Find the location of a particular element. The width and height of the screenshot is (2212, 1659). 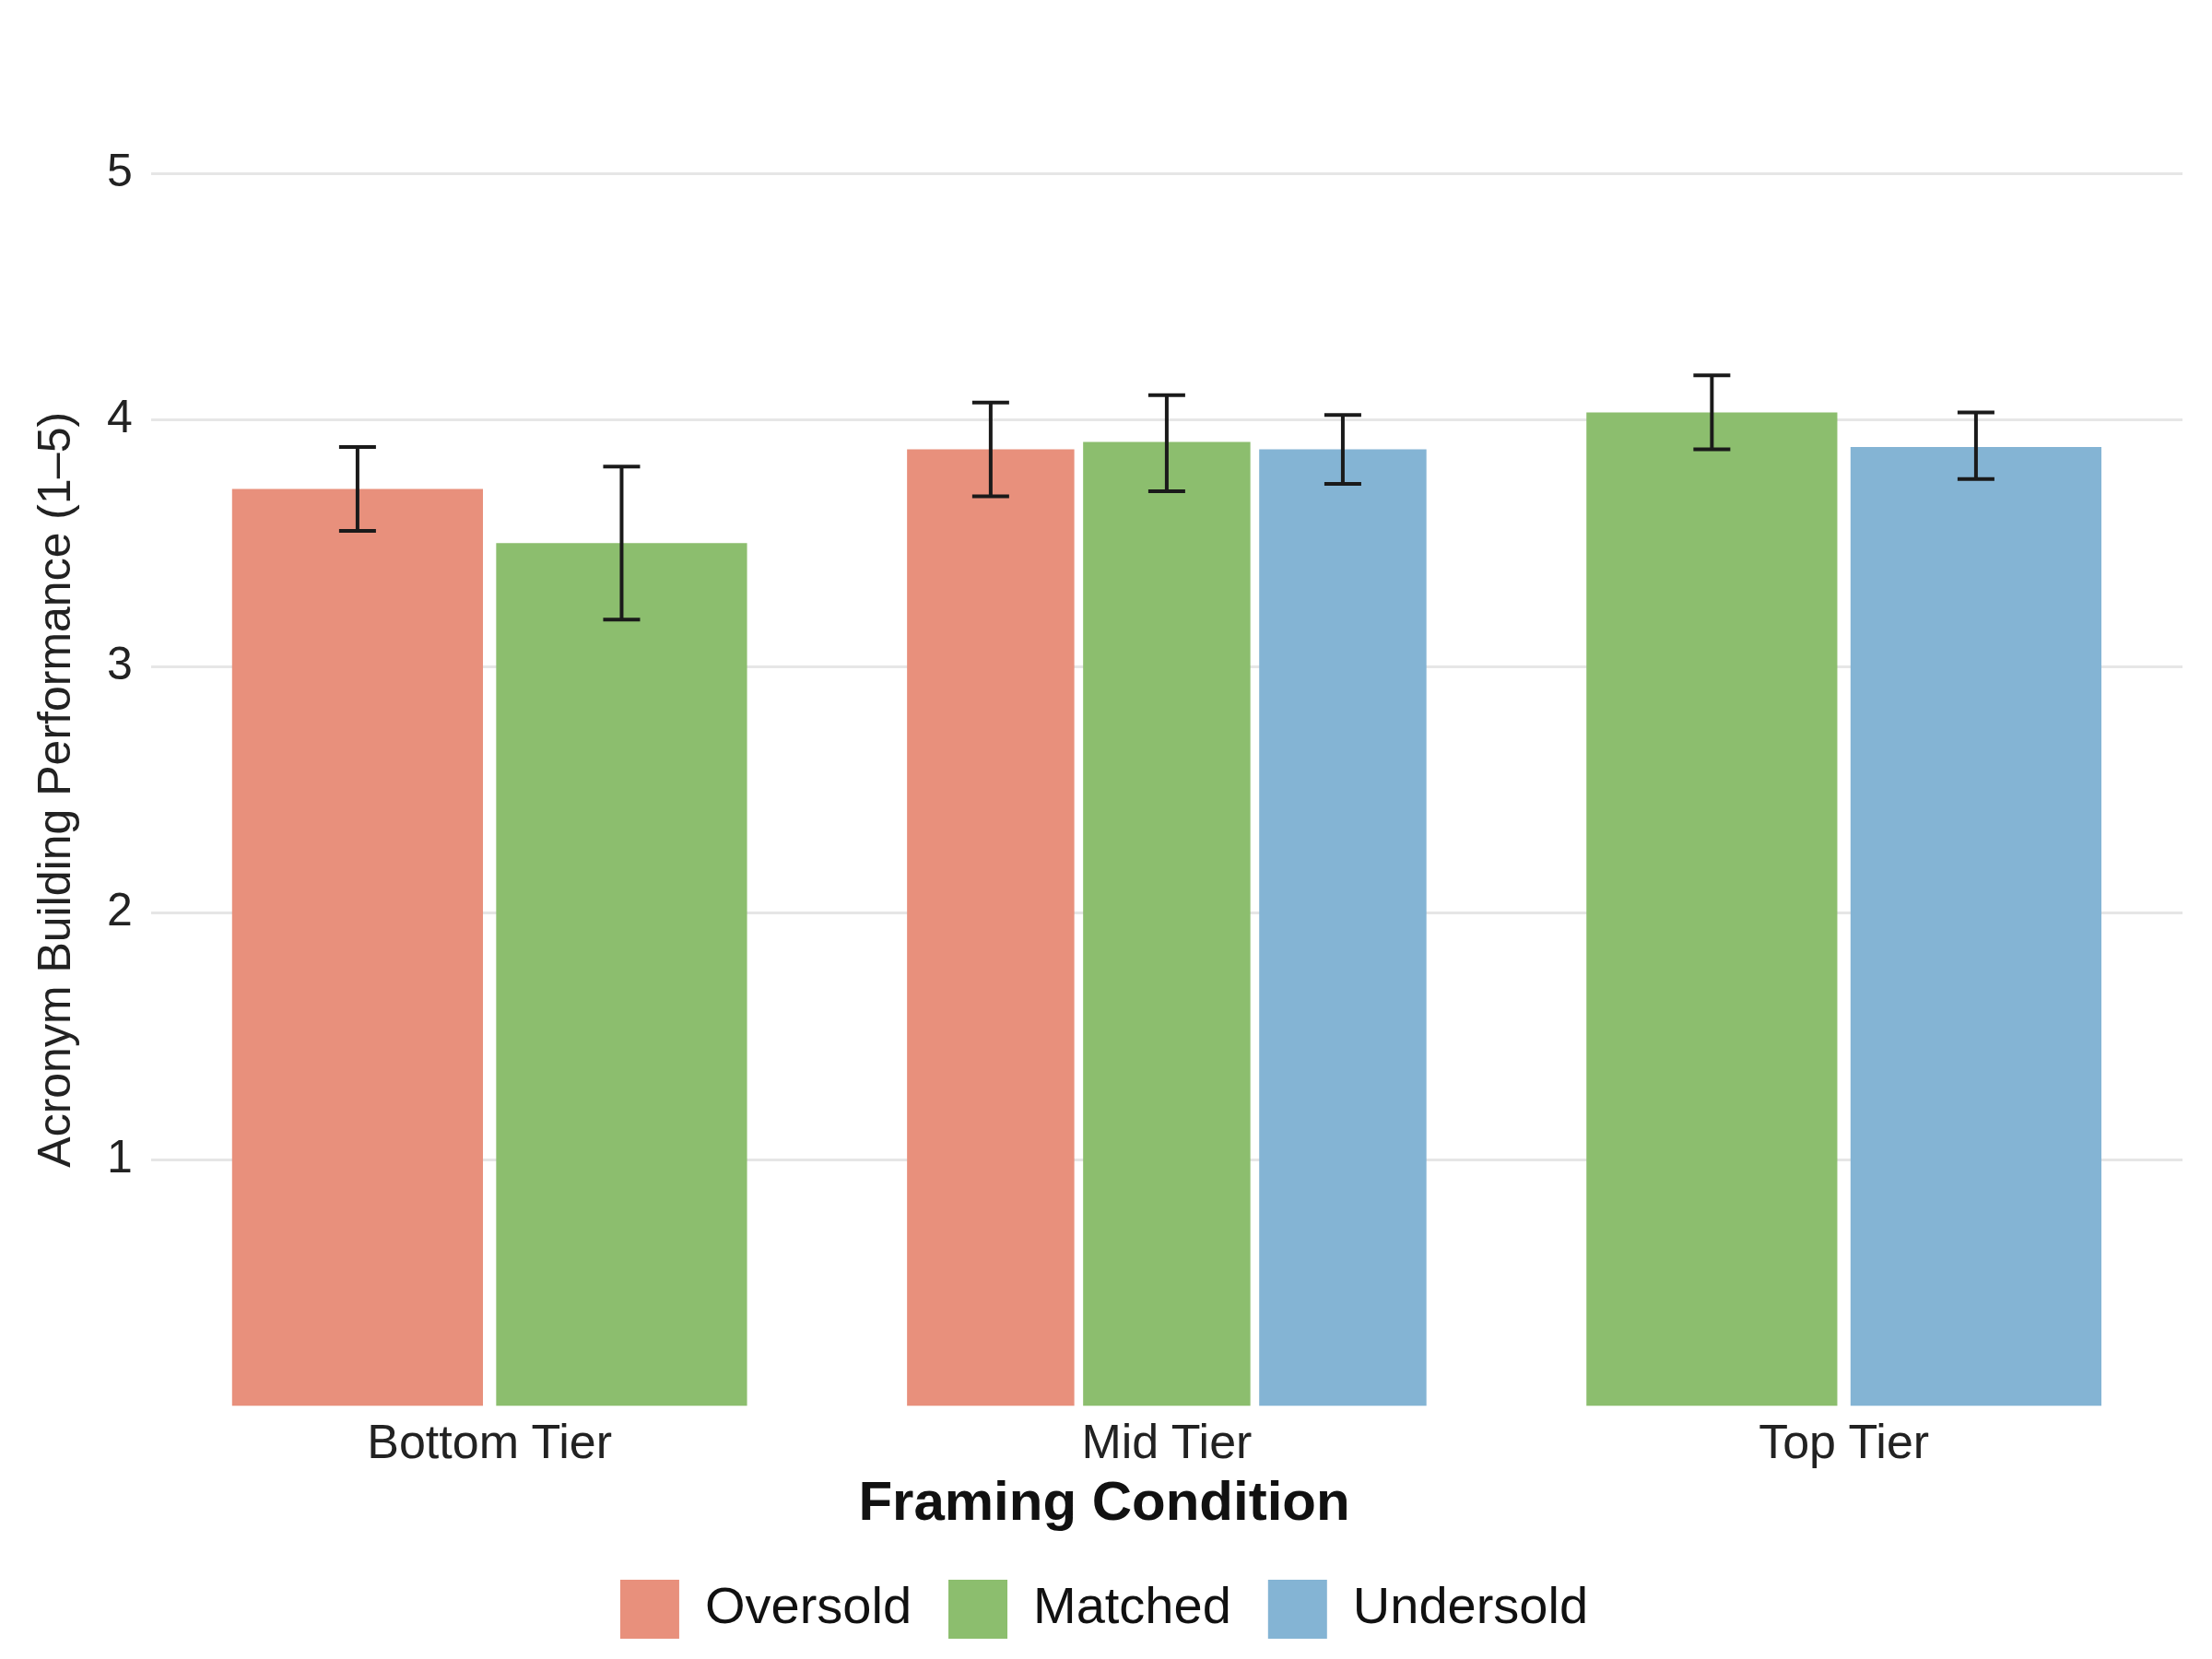

legend-label: Undersold is located at coordinates (1470, 1605).